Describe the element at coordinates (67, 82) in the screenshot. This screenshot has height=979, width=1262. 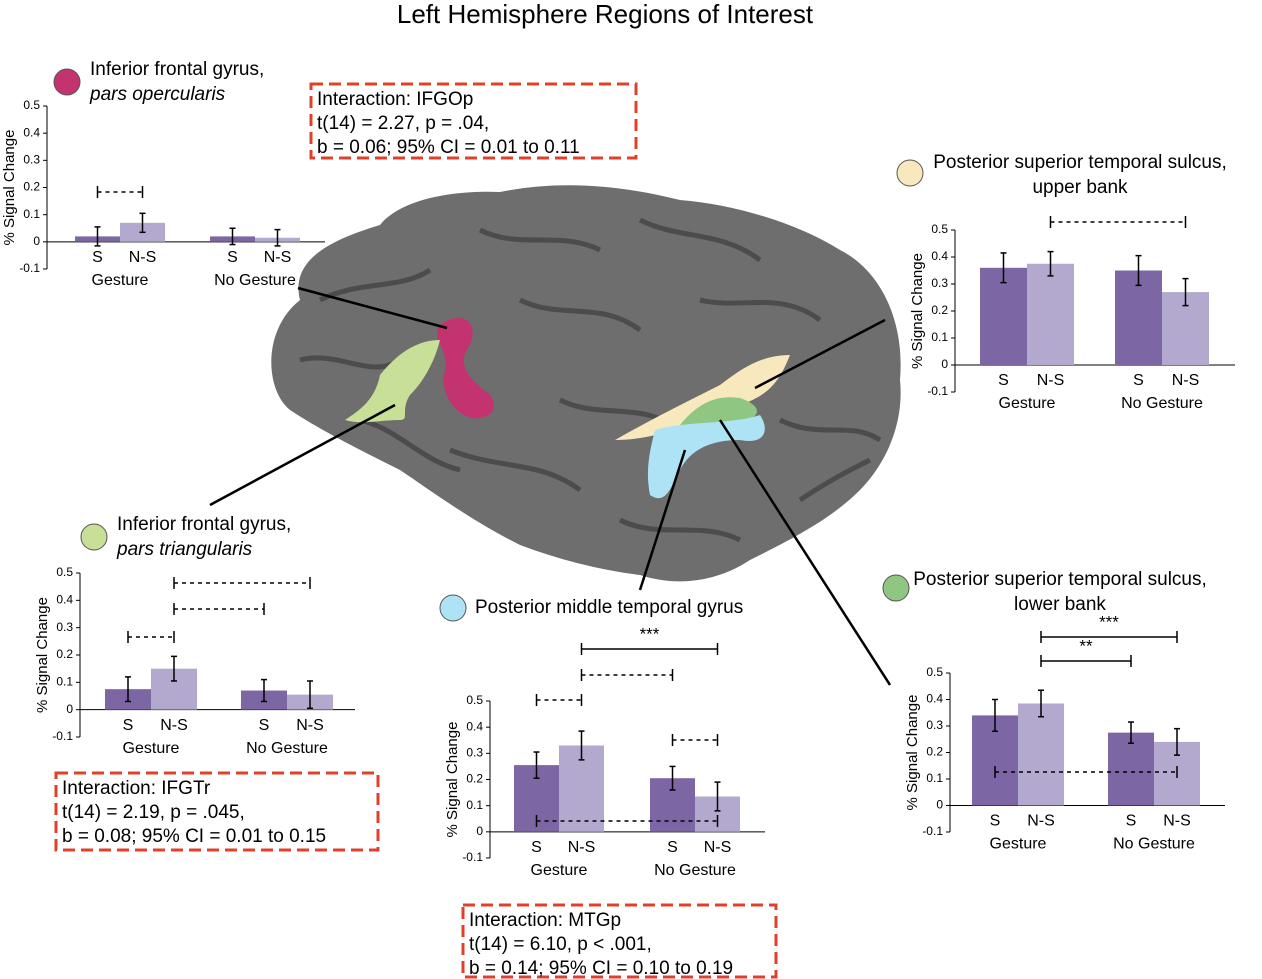
I see `region-marker` at that location.